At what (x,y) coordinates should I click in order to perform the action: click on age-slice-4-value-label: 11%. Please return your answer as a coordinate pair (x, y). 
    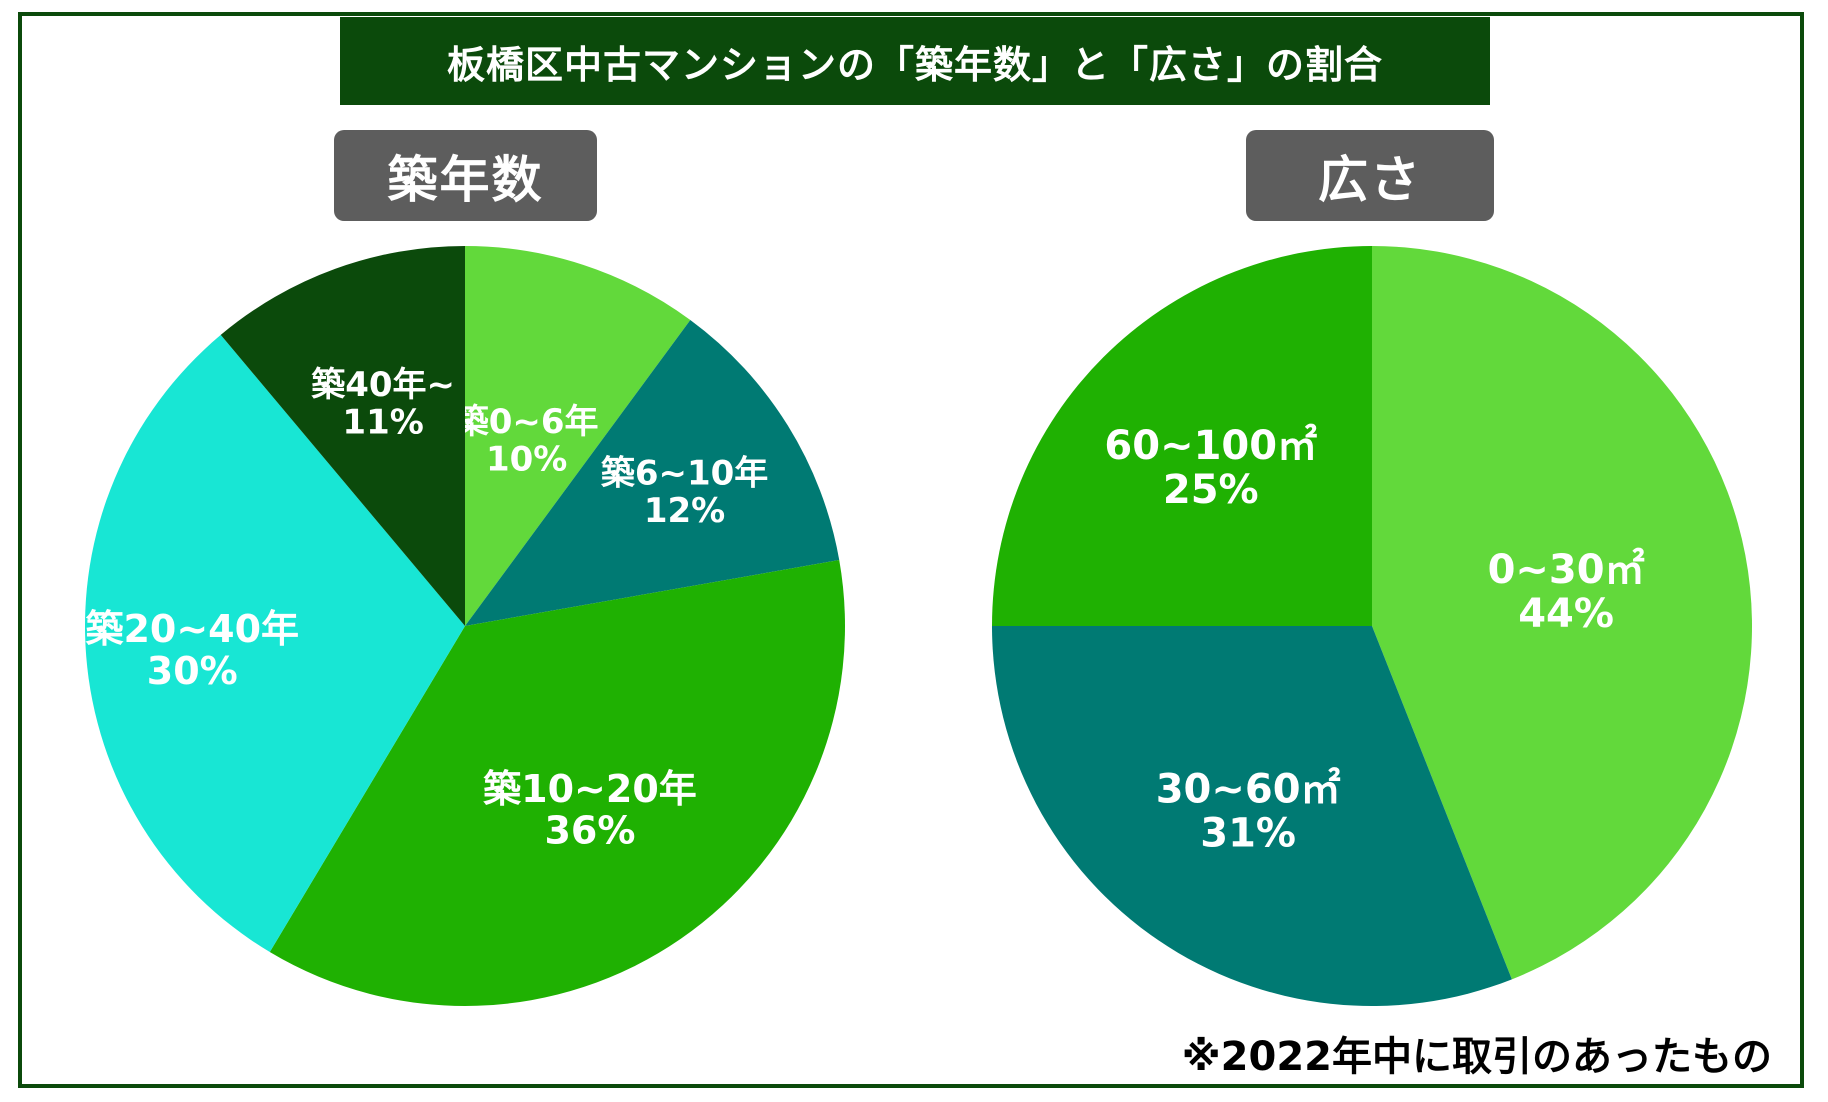
    Looking at the image, I should click on (382, 422).